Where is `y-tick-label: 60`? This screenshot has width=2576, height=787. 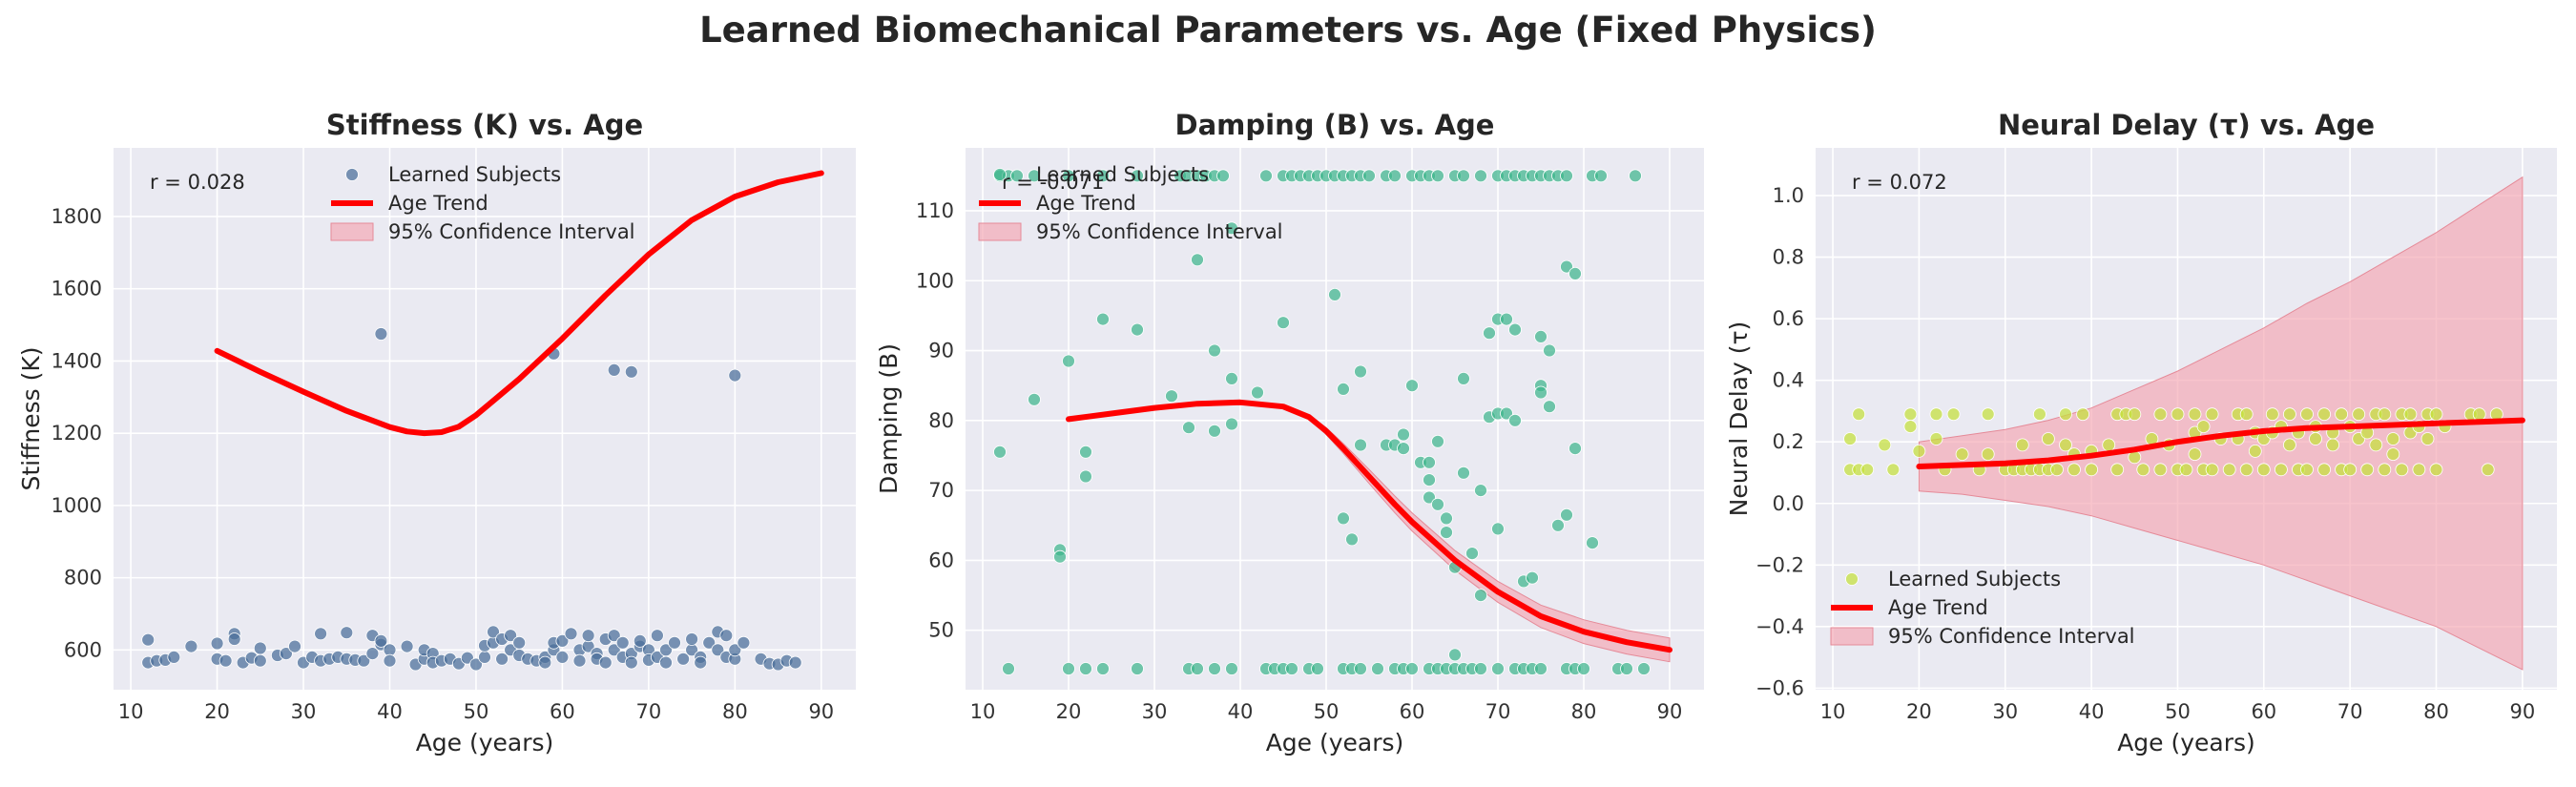 y-tick-label: 60 is located at coordinates (941, 560).